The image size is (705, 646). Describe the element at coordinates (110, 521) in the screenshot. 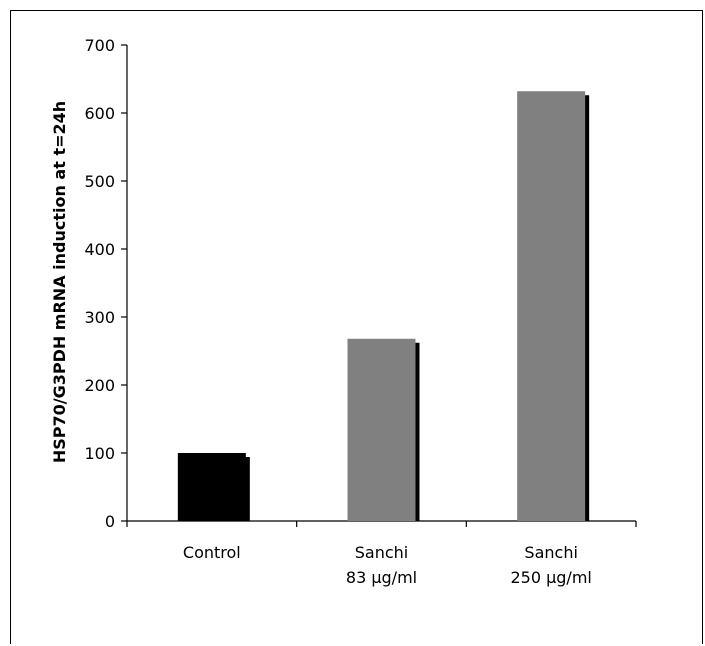

I see `y-tick-label: 0` at that location.